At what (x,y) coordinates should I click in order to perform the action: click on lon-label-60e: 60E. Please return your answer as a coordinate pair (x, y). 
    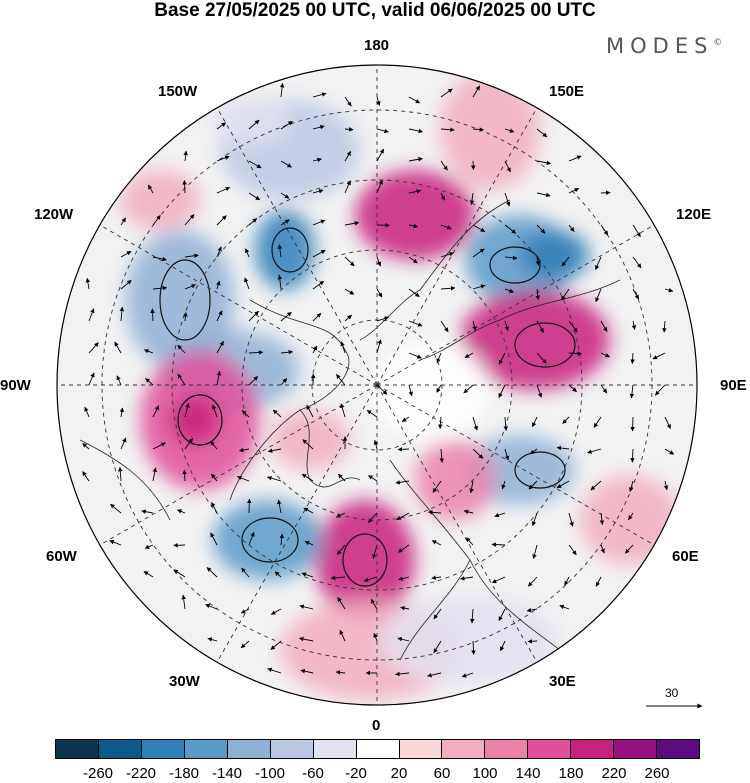
    Looking at the image, I should click on (685, 556).